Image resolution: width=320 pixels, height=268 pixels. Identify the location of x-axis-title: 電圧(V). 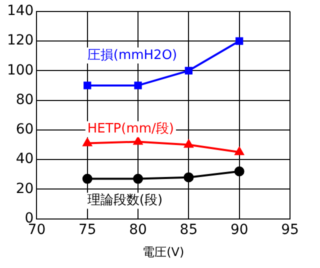
(163, 251).